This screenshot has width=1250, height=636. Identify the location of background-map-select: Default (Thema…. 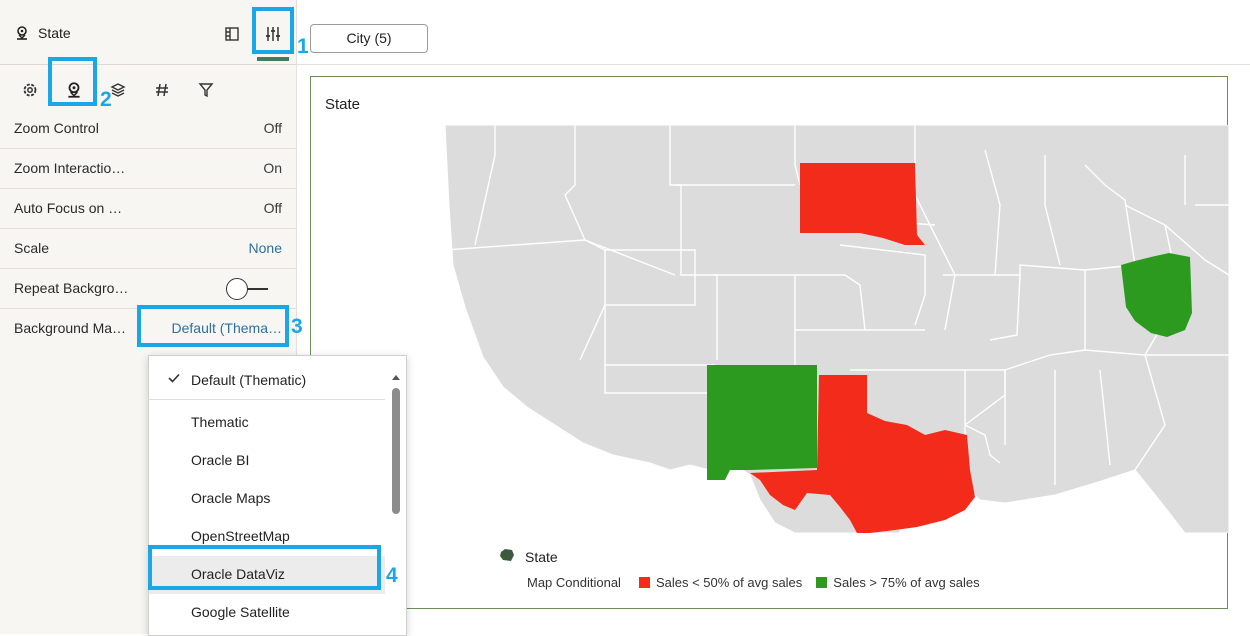
(226, 328).